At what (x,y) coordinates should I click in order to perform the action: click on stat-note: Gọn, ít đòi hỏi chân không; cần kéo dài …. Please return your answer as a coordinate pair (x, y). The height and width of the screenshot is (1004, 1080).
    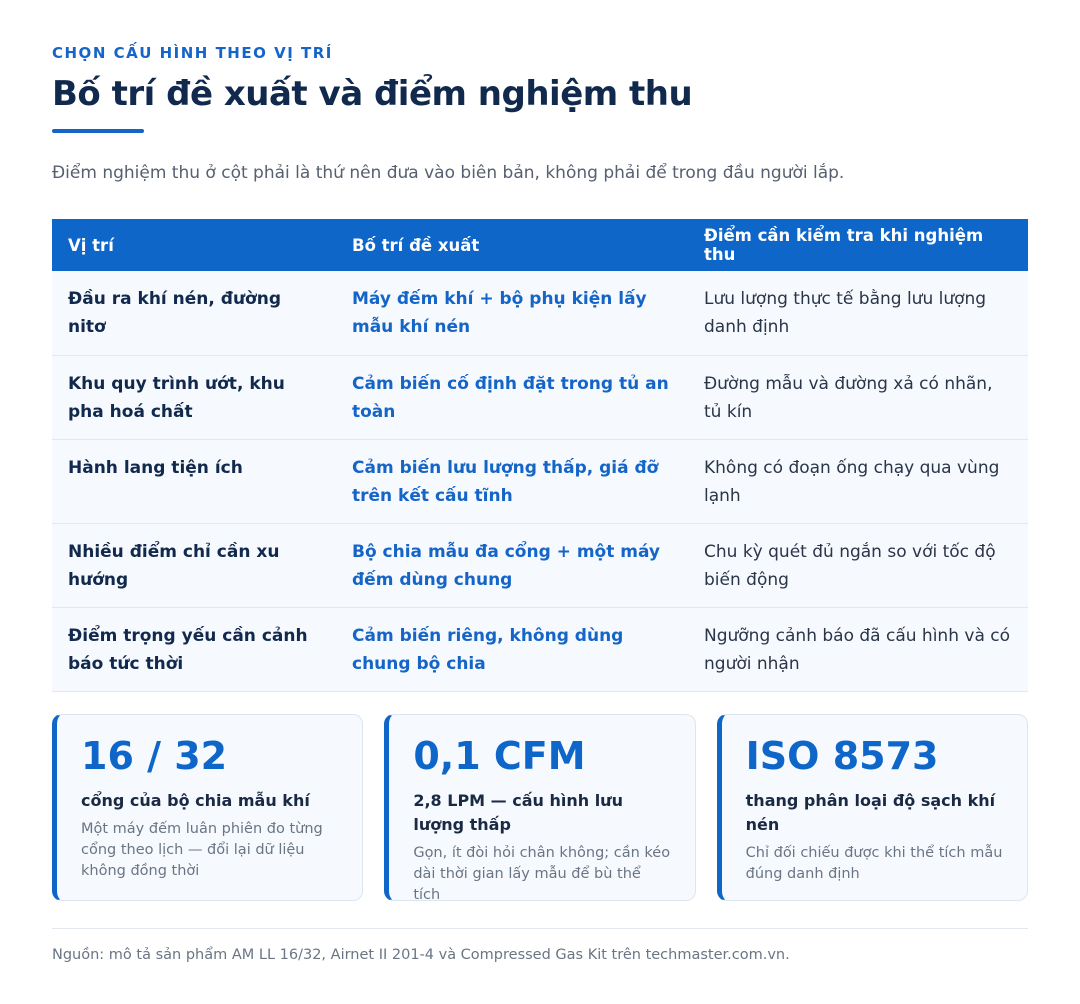
    Looking at the image, I should click on (542, 874).